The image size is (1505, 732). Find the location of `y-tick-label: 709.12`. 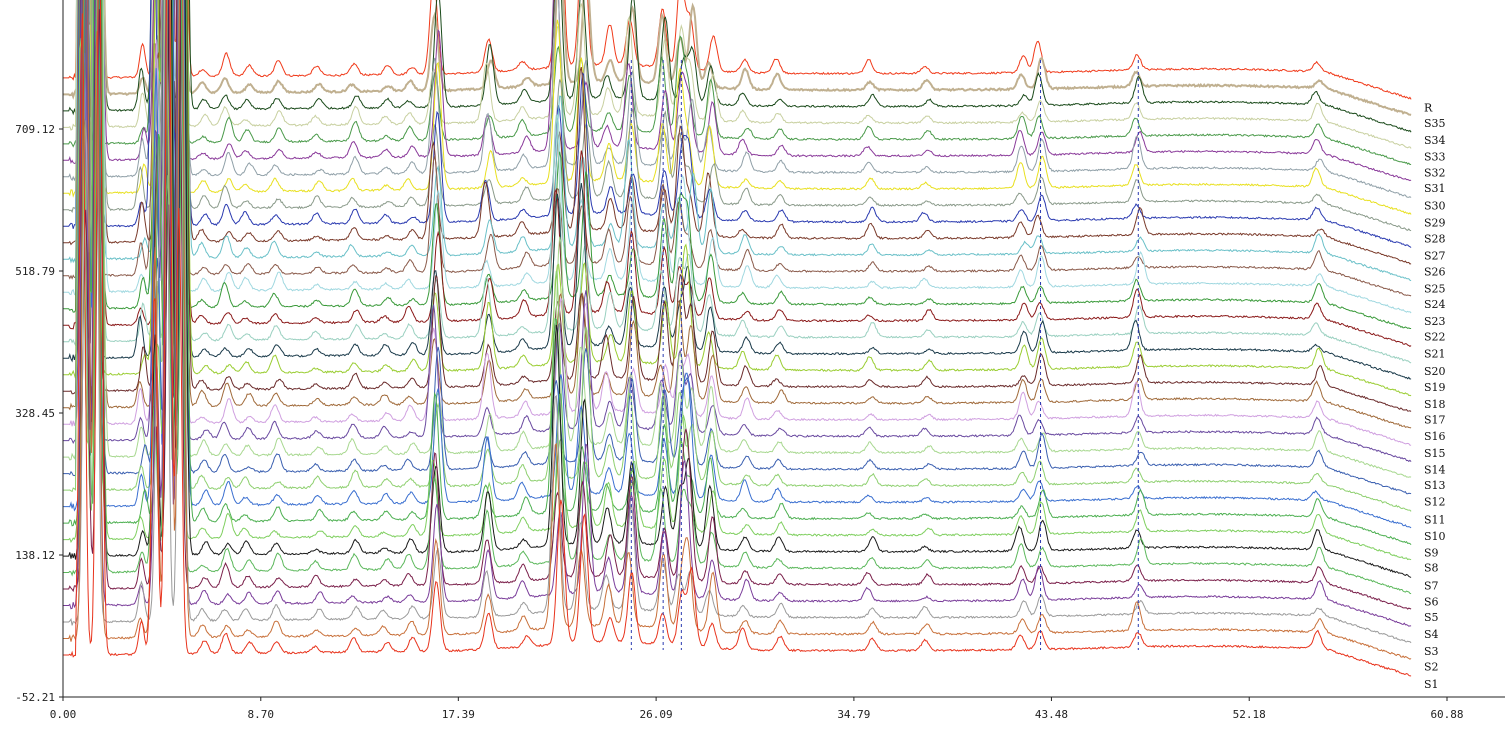

y-tick-label: 709.12 is located at coordinates (35, 129).